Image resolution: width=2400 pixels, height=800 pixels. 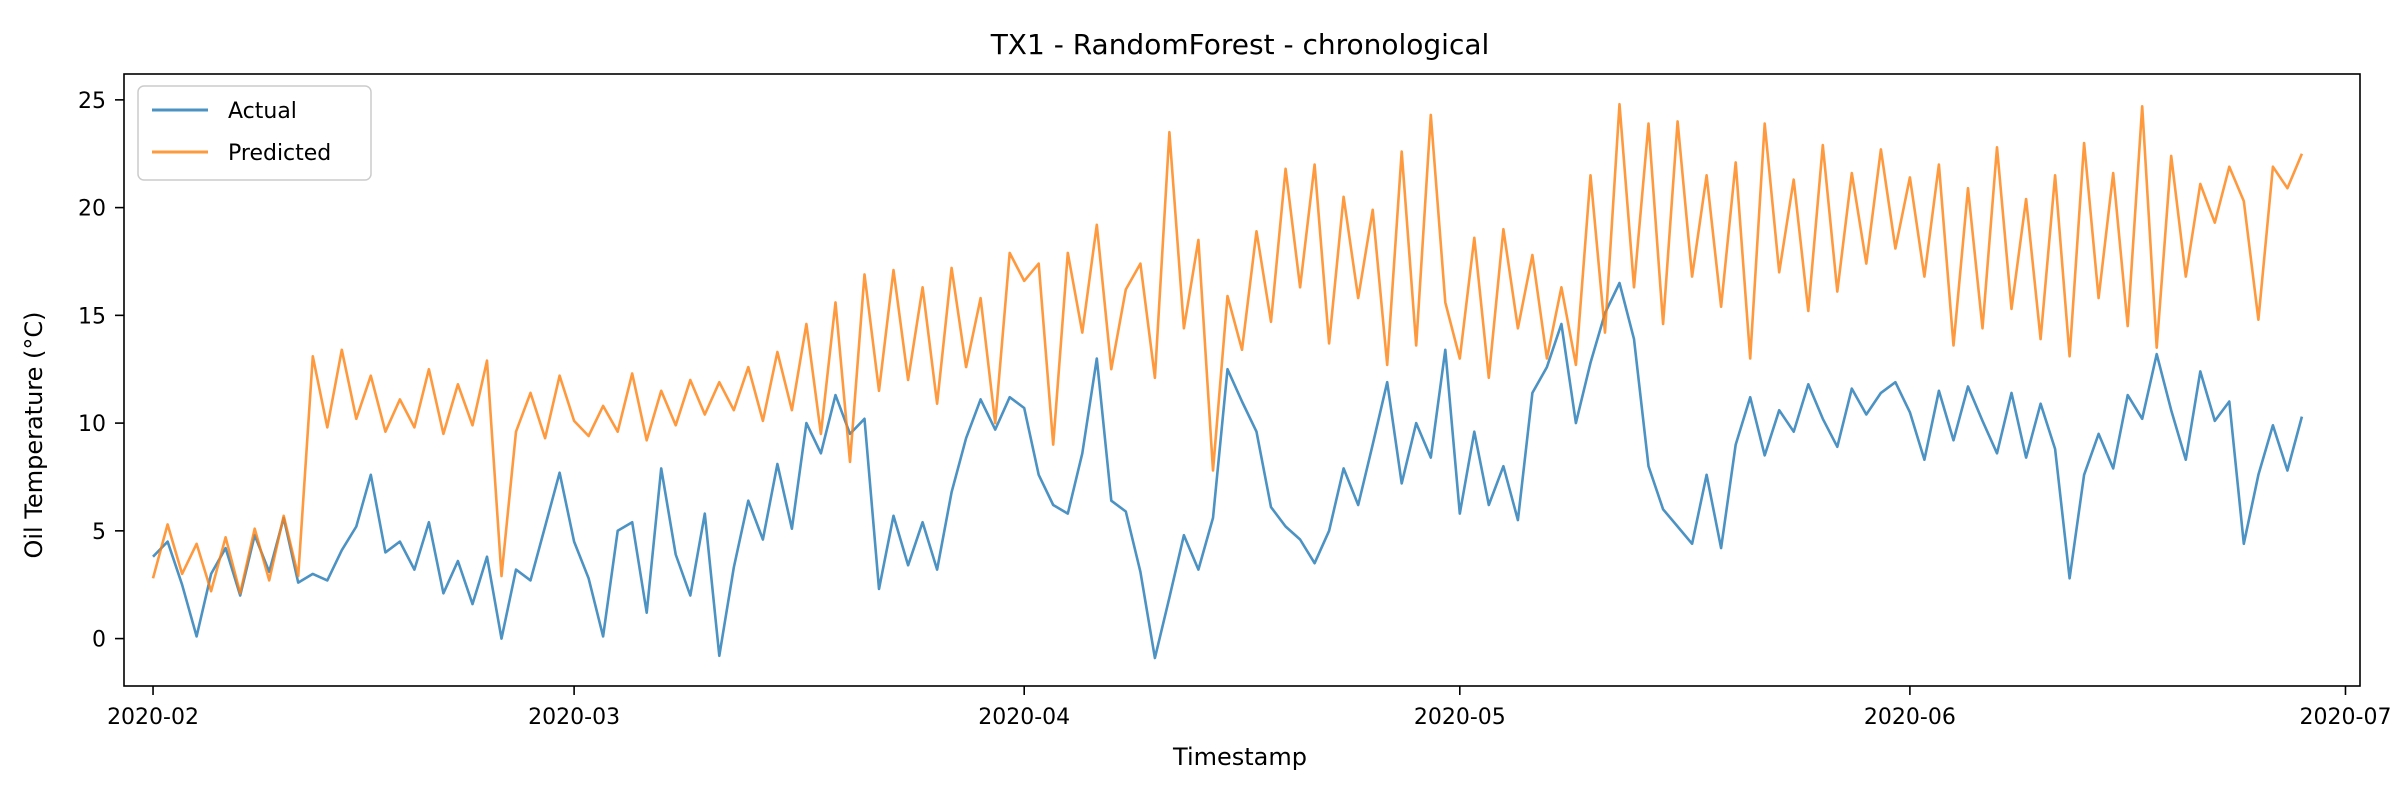 What do you see at coordinates (1024, 717) in the screenshot?
I see `x-tick-label: 2020-04` at bounding box center [1024, 717].